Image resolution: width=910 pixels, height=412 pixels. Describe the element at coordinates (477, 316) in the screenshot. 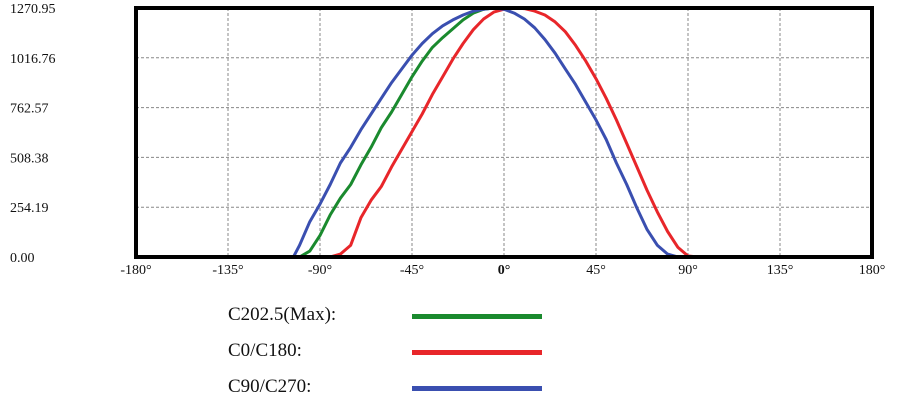

I see `legend-swatch-c202` at that location.